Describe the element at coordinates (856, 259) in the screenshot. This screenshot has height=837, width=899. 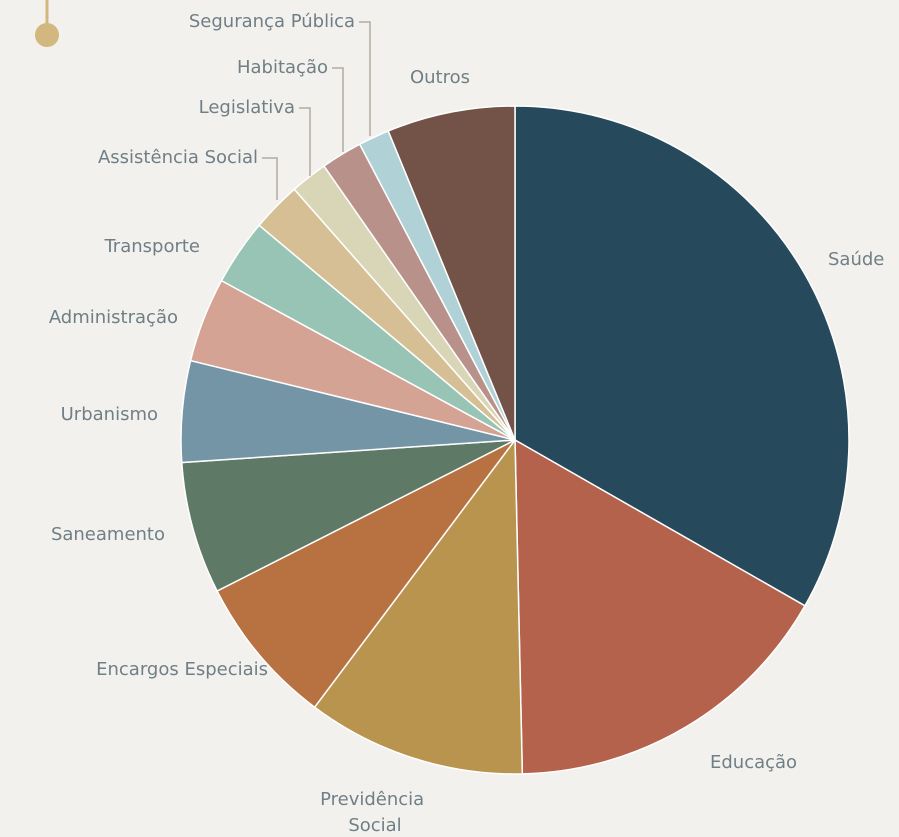
I see `slice-label: Saúde` at that location.